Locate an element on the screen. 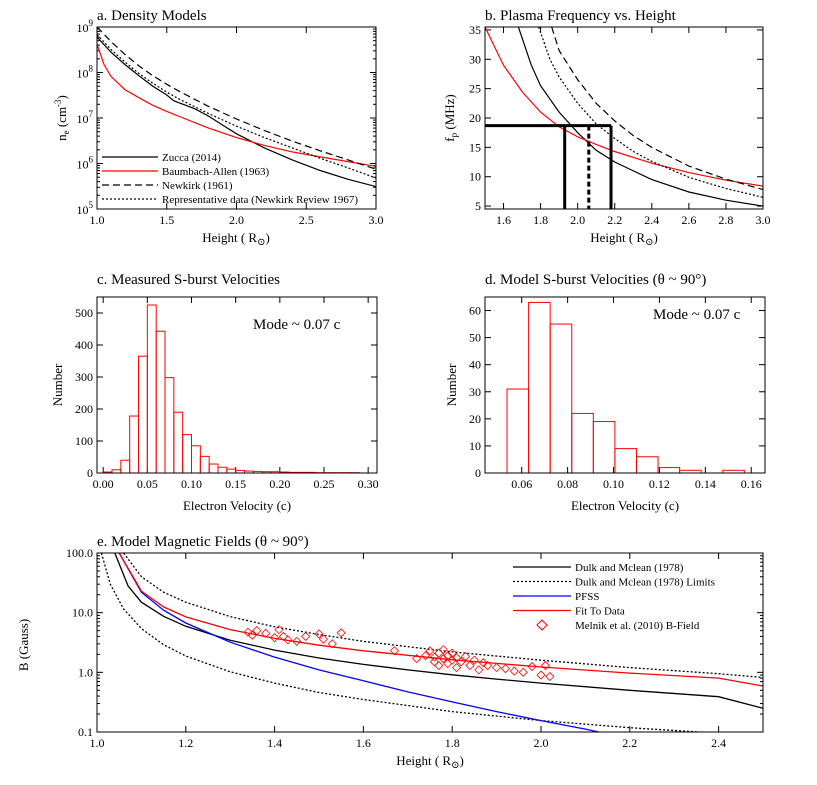  panel-a-title: a. Density Models is located at coordinates (152, 16).